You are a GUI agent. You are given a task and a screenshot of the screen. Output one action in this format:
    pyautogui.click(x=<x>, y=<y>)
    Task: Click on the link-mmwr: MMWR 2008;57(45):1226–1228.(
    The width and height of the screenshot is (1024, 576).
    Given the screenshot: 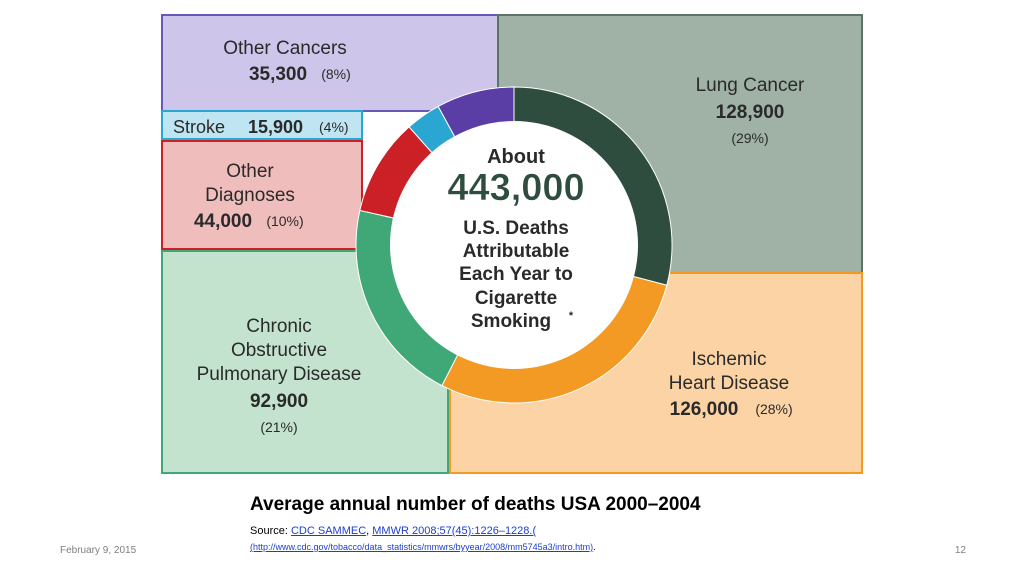 What is the action you would take?
    pyautogui.click(x=454, y=531)
    